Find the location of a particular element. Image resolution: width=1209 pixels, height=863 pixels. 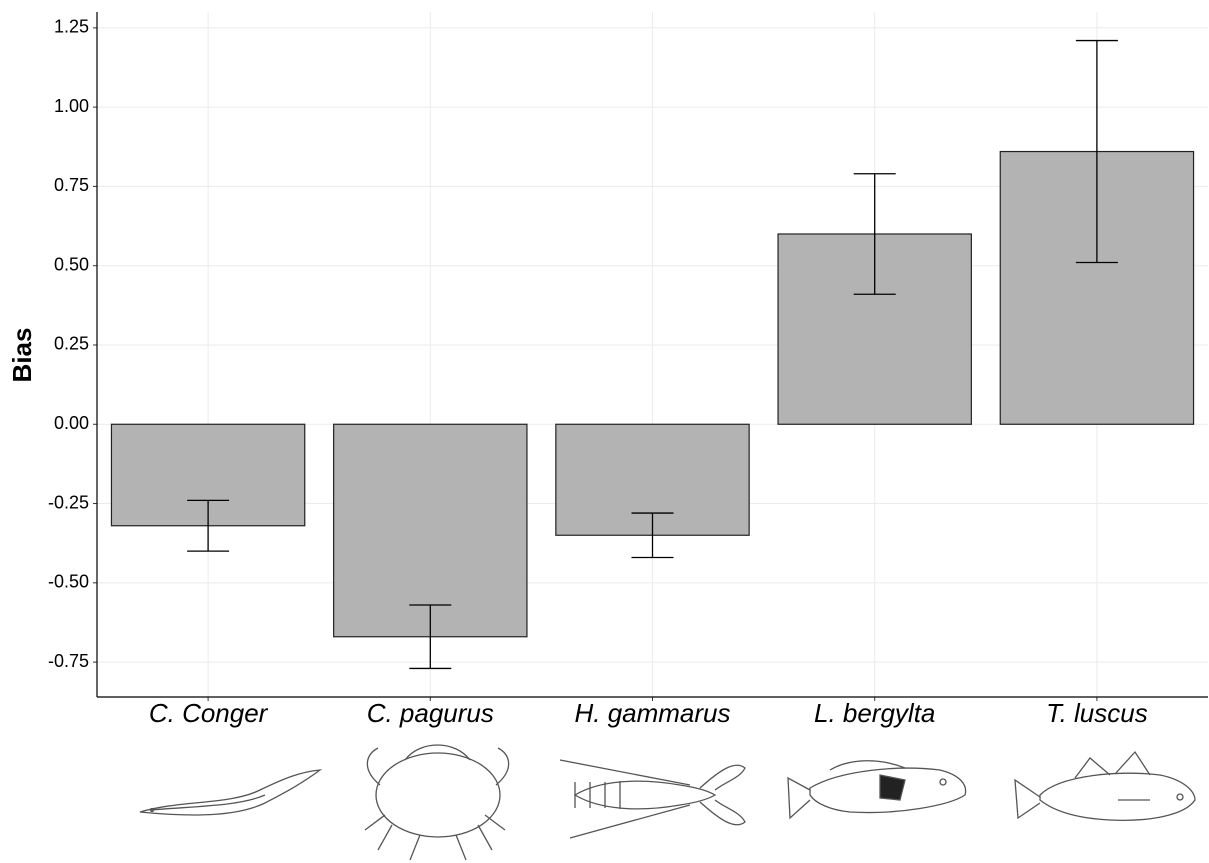

y-tick-label: -0.25 is located at coordinates (68, 502).